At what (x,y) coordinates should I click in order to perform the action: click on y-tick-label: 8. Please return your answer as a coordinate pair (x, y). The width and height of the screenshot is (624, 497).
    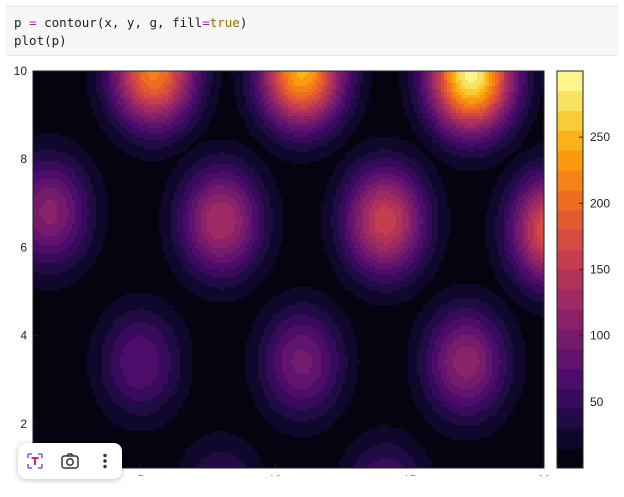
    Looking at the image, I should click on (23, 159).